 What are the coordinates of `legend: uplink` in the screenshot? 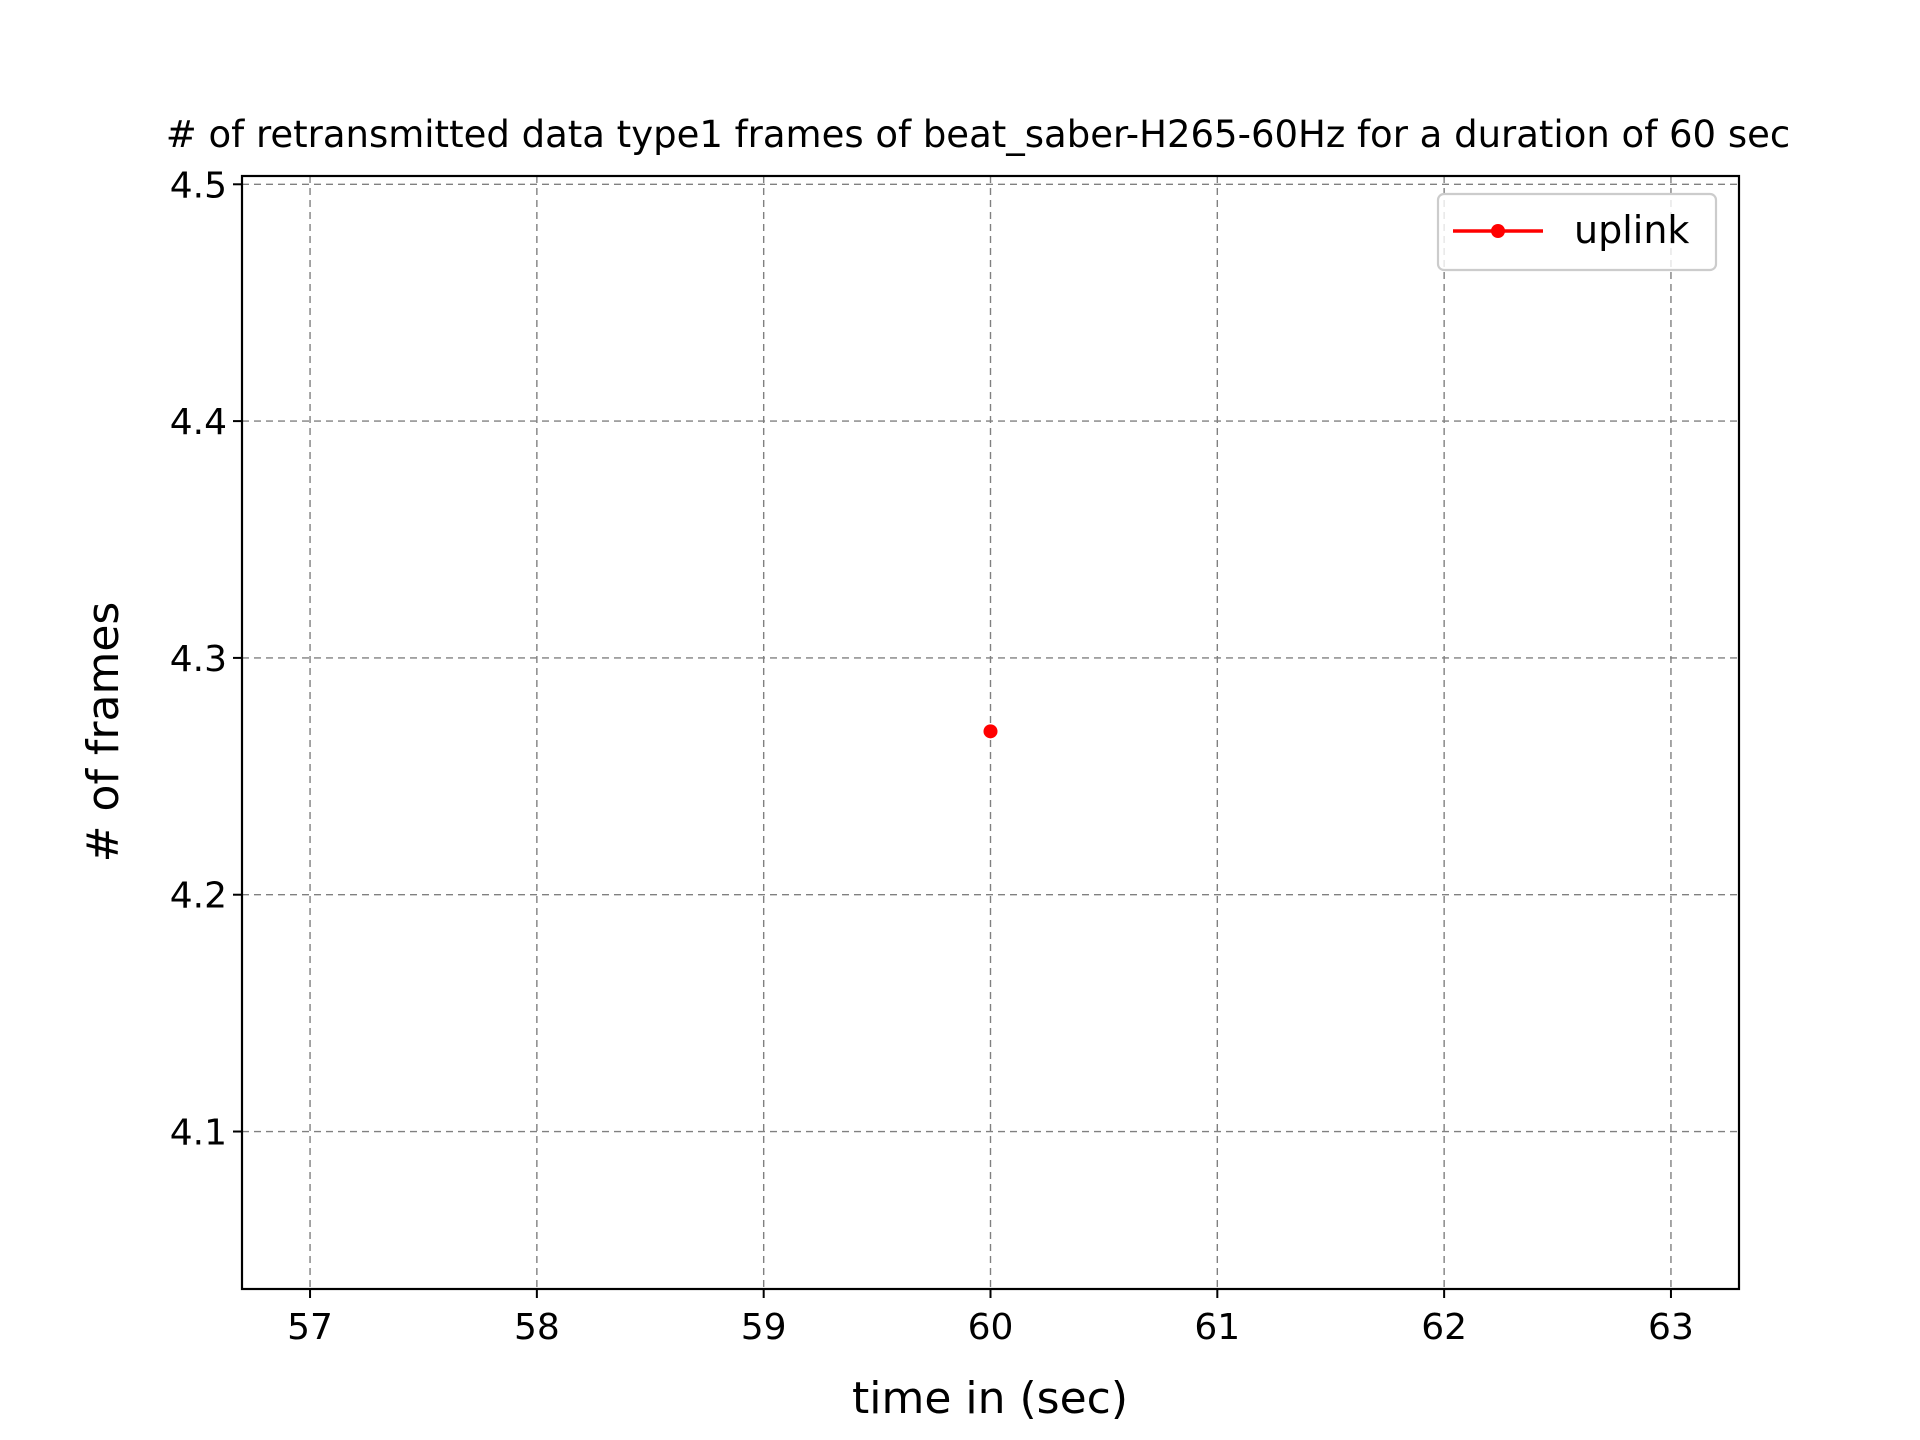 It's located at (1577, 232).